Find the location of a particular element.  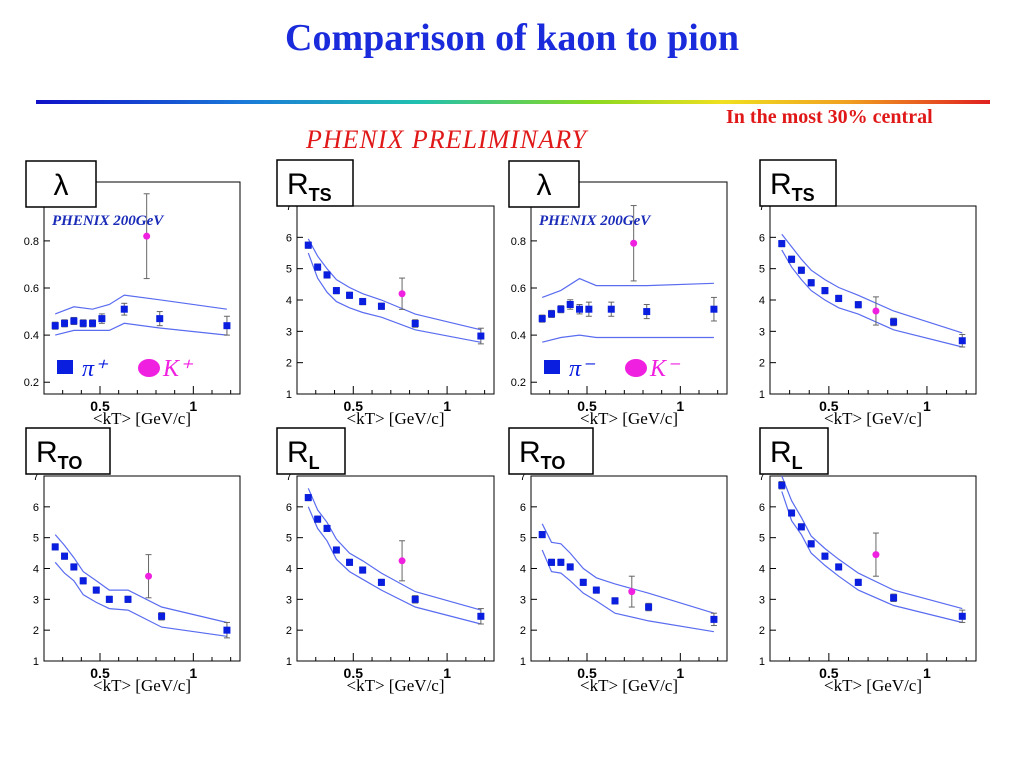

legend-kaon-marker is located at coordinates (636, 368).